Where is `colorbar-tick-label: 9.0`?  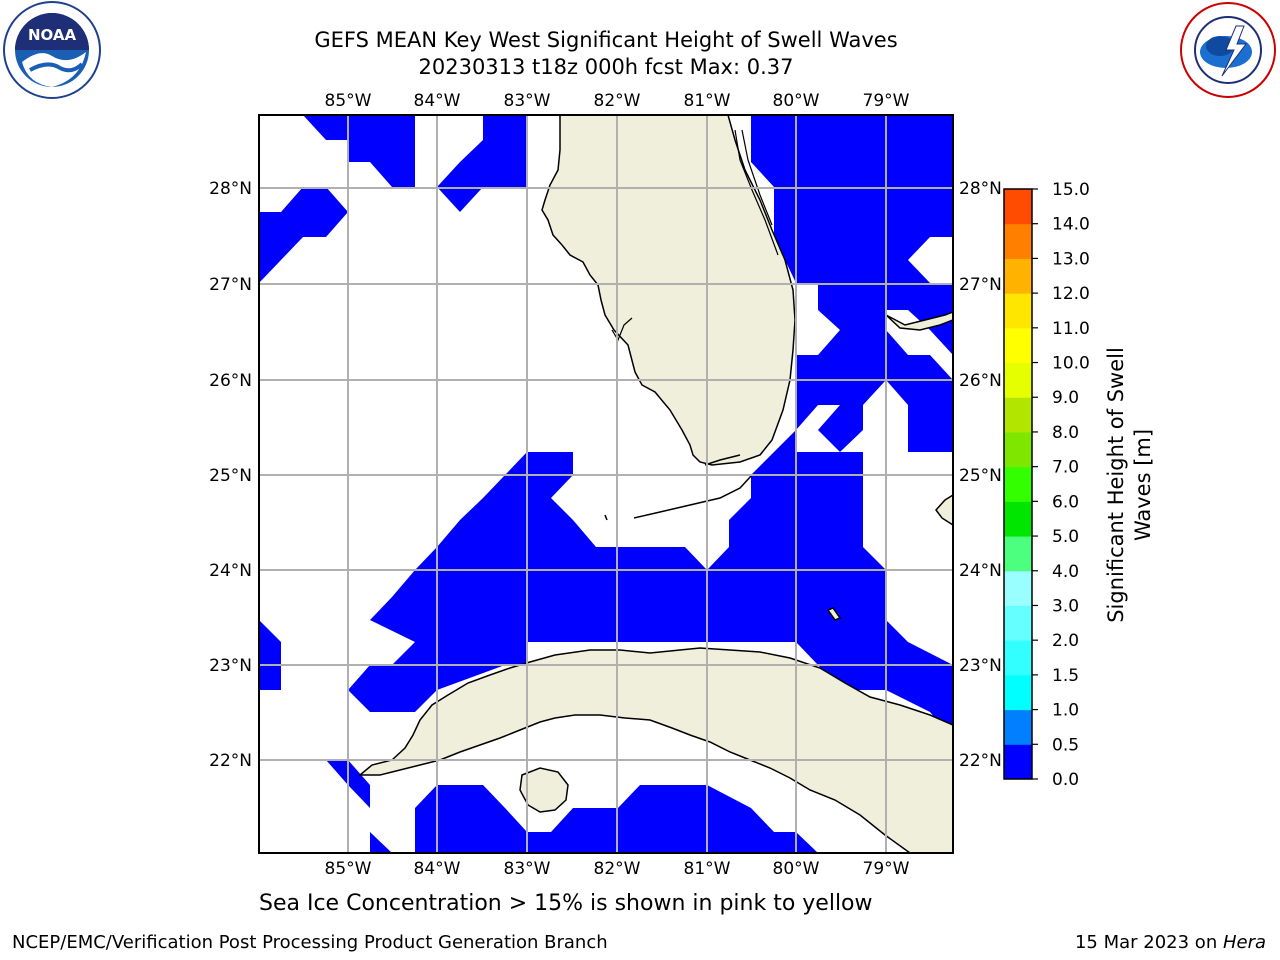 colorbar-tick-label: 9.0 is located at coordinates (1065, 398).